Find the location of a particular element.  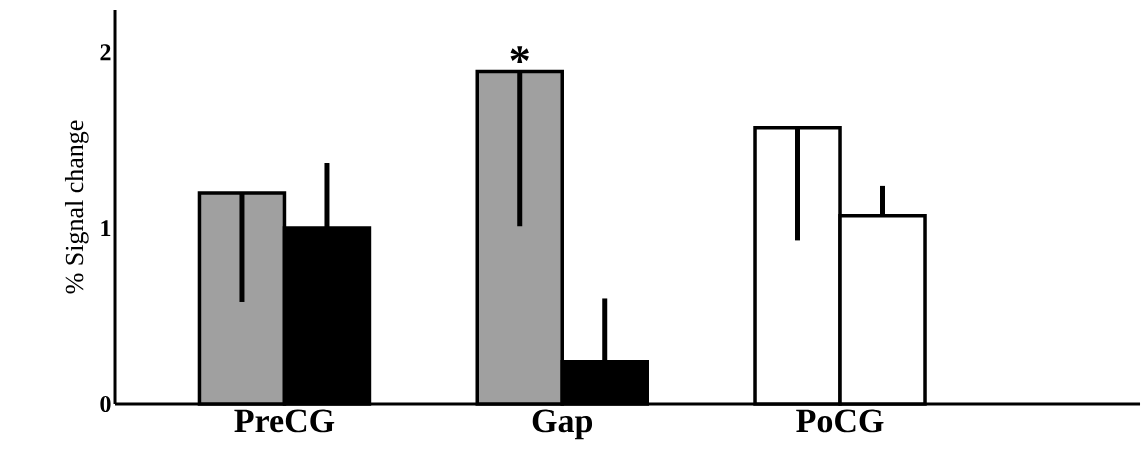

x-tick-label: PreCG is located at coordinates (284, 421).